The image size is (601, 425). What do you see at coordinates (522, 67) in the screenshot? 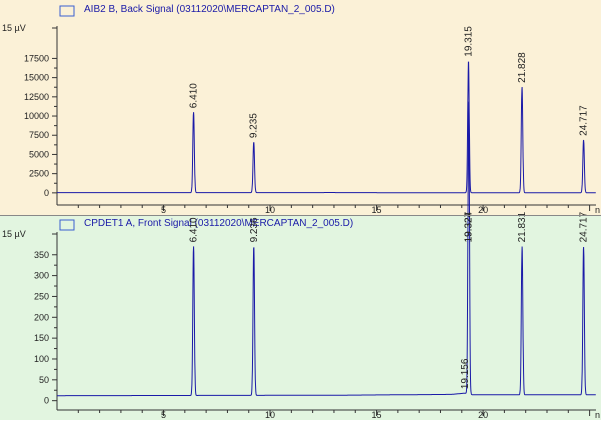
I see `peak-label: 21.828` at bounding box center [522, 67].